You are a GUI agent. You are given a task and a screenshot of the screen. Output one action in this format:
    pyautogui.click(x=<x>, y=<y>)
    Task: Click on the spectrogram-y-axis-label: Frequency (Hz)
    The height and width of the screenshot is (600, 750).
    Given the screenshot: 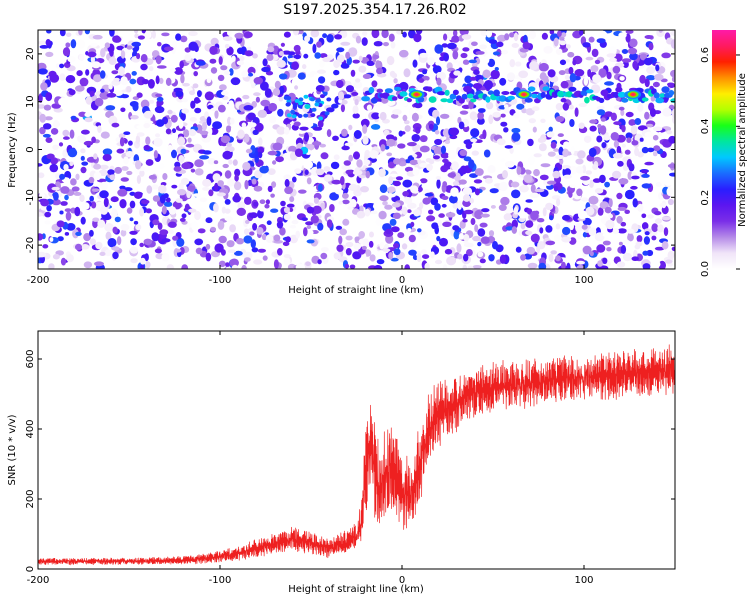 What is the action you would take?
    pyautogui.click(x=12, y=150)
    